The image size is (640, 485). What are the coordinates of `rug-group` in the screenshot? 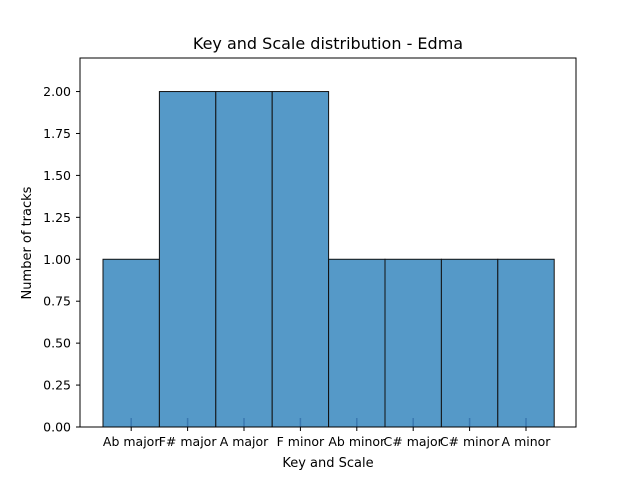 It's located at (328, 422).